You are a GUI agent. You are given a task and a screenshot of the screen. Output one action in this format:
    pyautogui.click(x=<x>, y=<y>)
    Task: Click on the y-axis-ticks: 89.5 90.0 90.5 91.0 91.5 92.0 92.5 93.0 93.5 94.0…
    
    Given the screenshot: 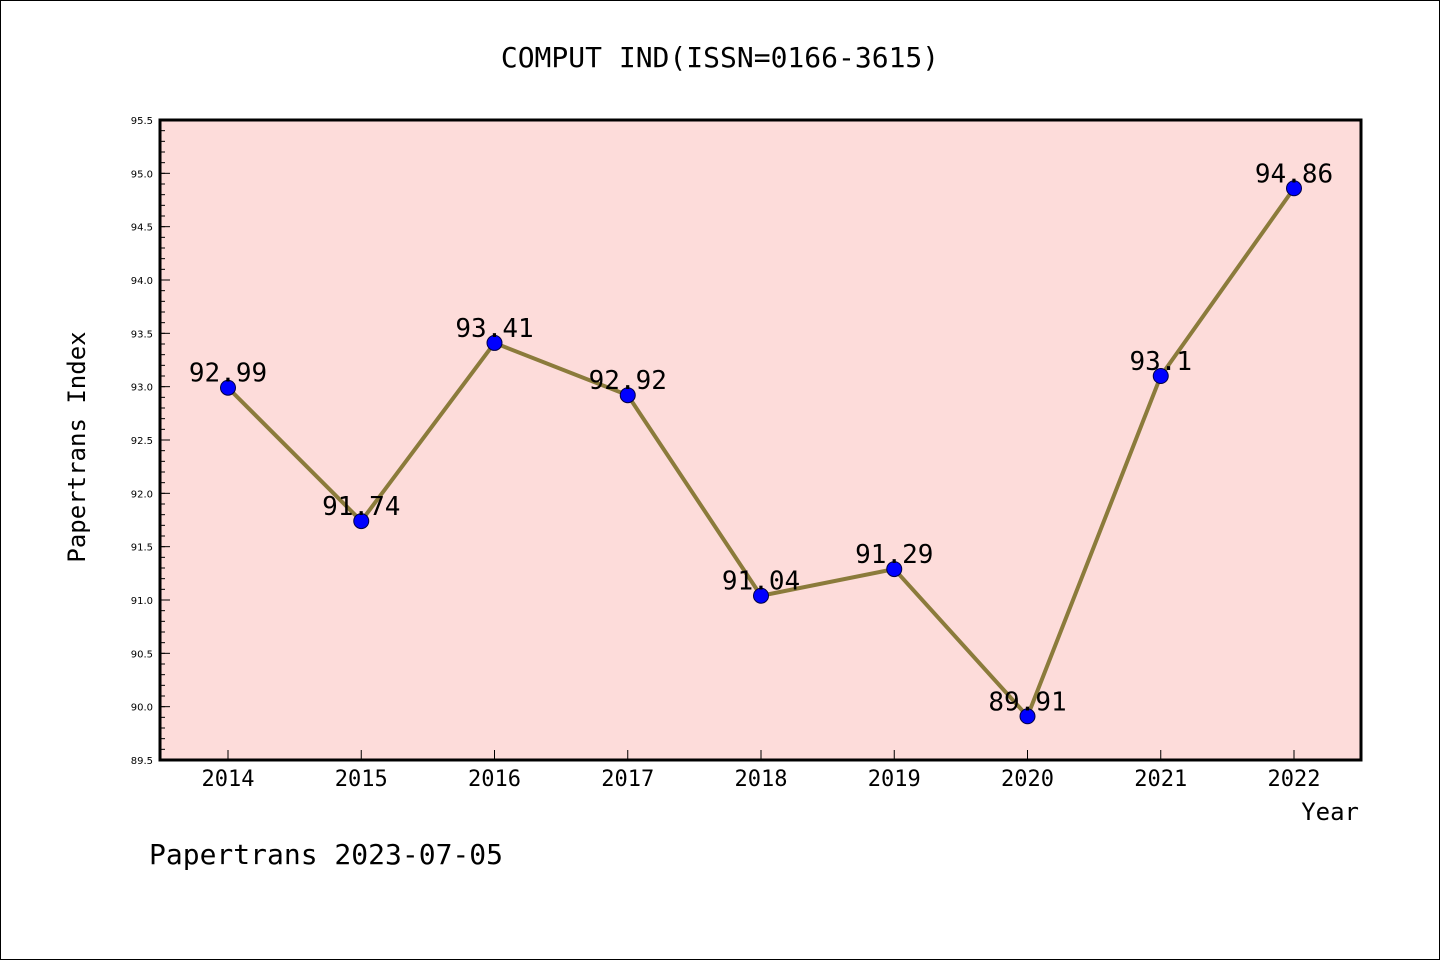 What is the action you would take?
    pyautogui.click(x=150, y=441)
    